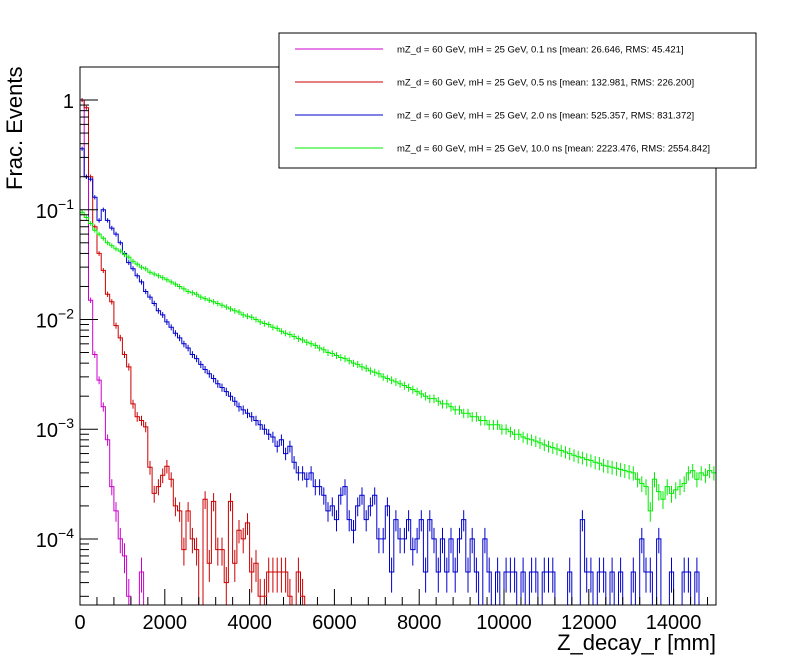  What do you see at coordinates (636, 642) in the screenshot?
I see `x-axis-title: Z_decay_r [mm]` at bounding box center [636, 642].